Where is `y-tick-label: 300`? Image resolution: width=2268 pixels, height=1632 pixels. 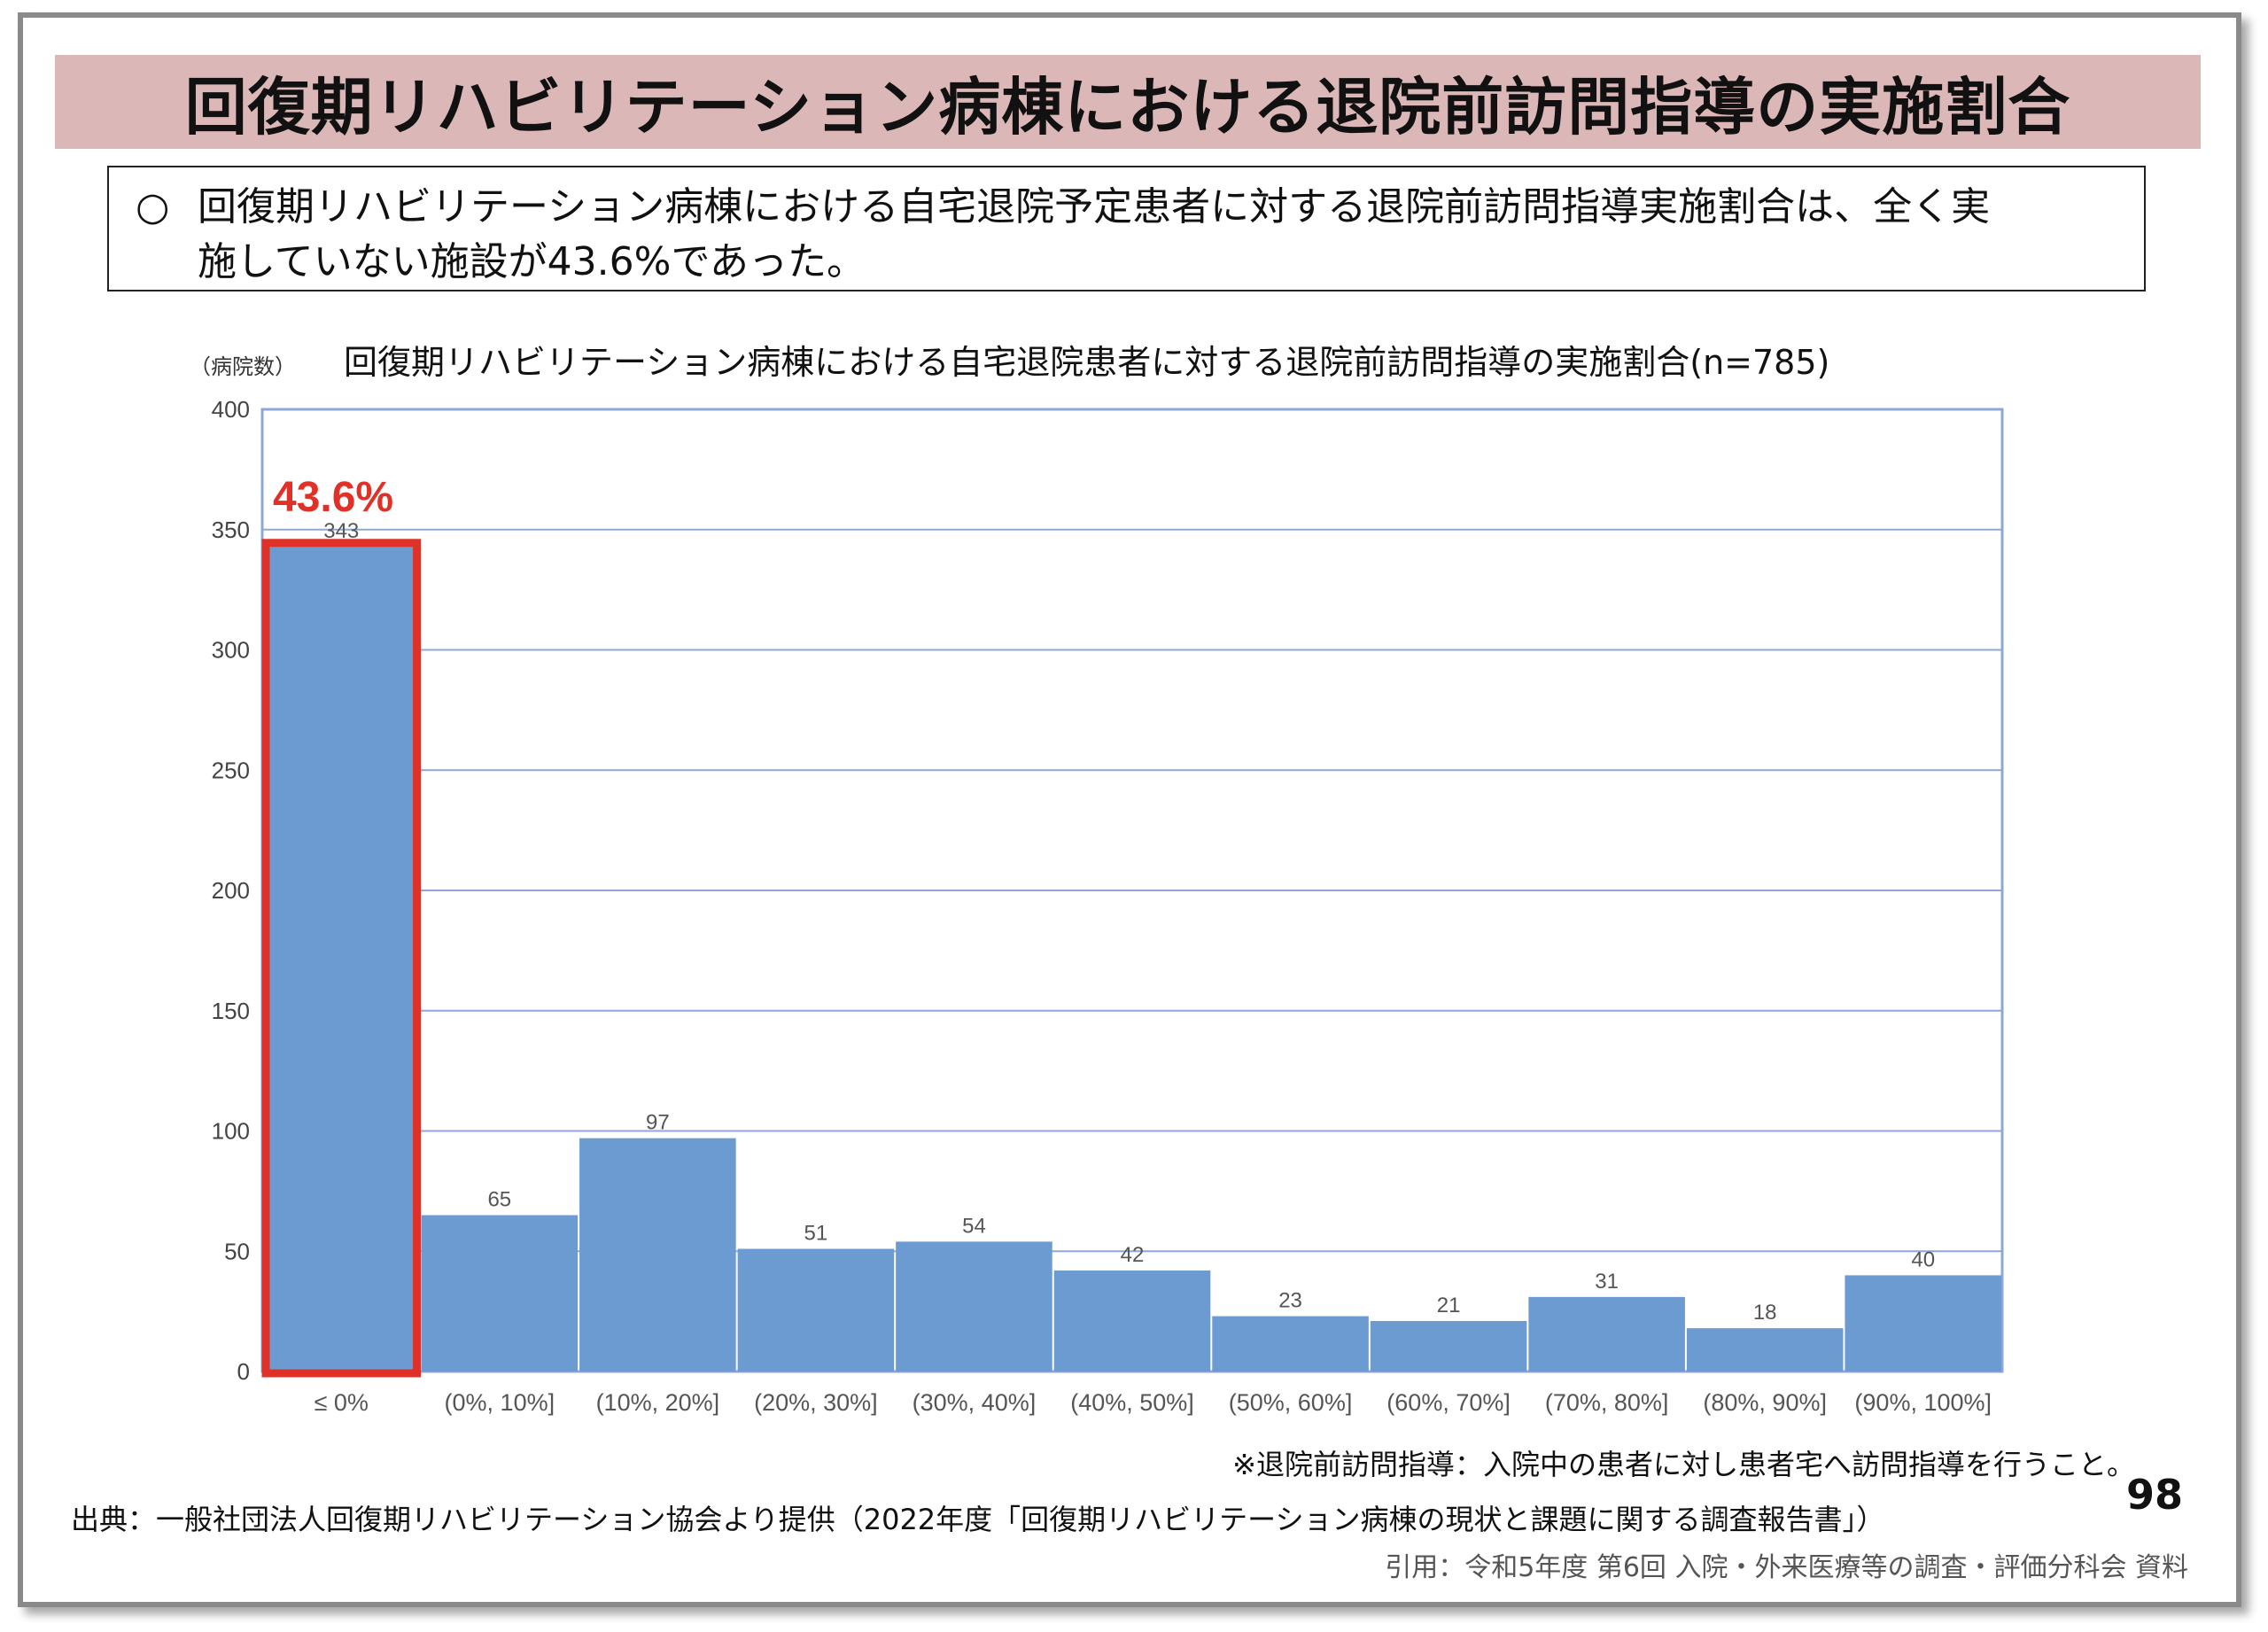 y-tick-label: 300 is located at coordinates (231, 650).